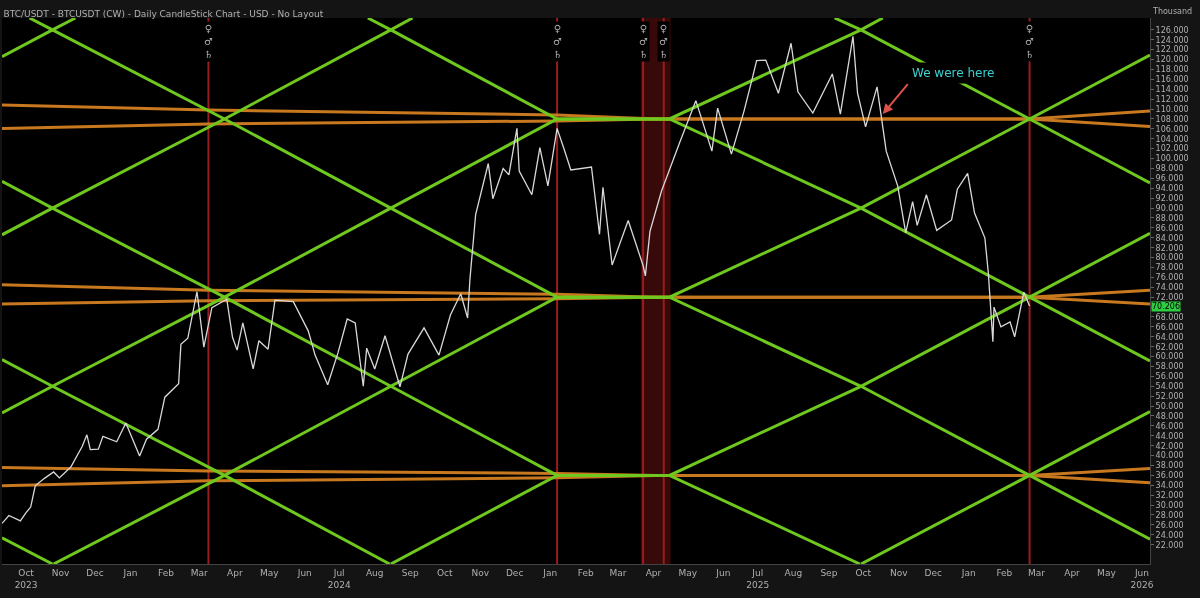 This screenshot has height=598, width=1200. What do you see at coordinates (1169, 396) in the screenshot?
I see `y-tick-label: 52.000` at bounding box center [1169, 396].